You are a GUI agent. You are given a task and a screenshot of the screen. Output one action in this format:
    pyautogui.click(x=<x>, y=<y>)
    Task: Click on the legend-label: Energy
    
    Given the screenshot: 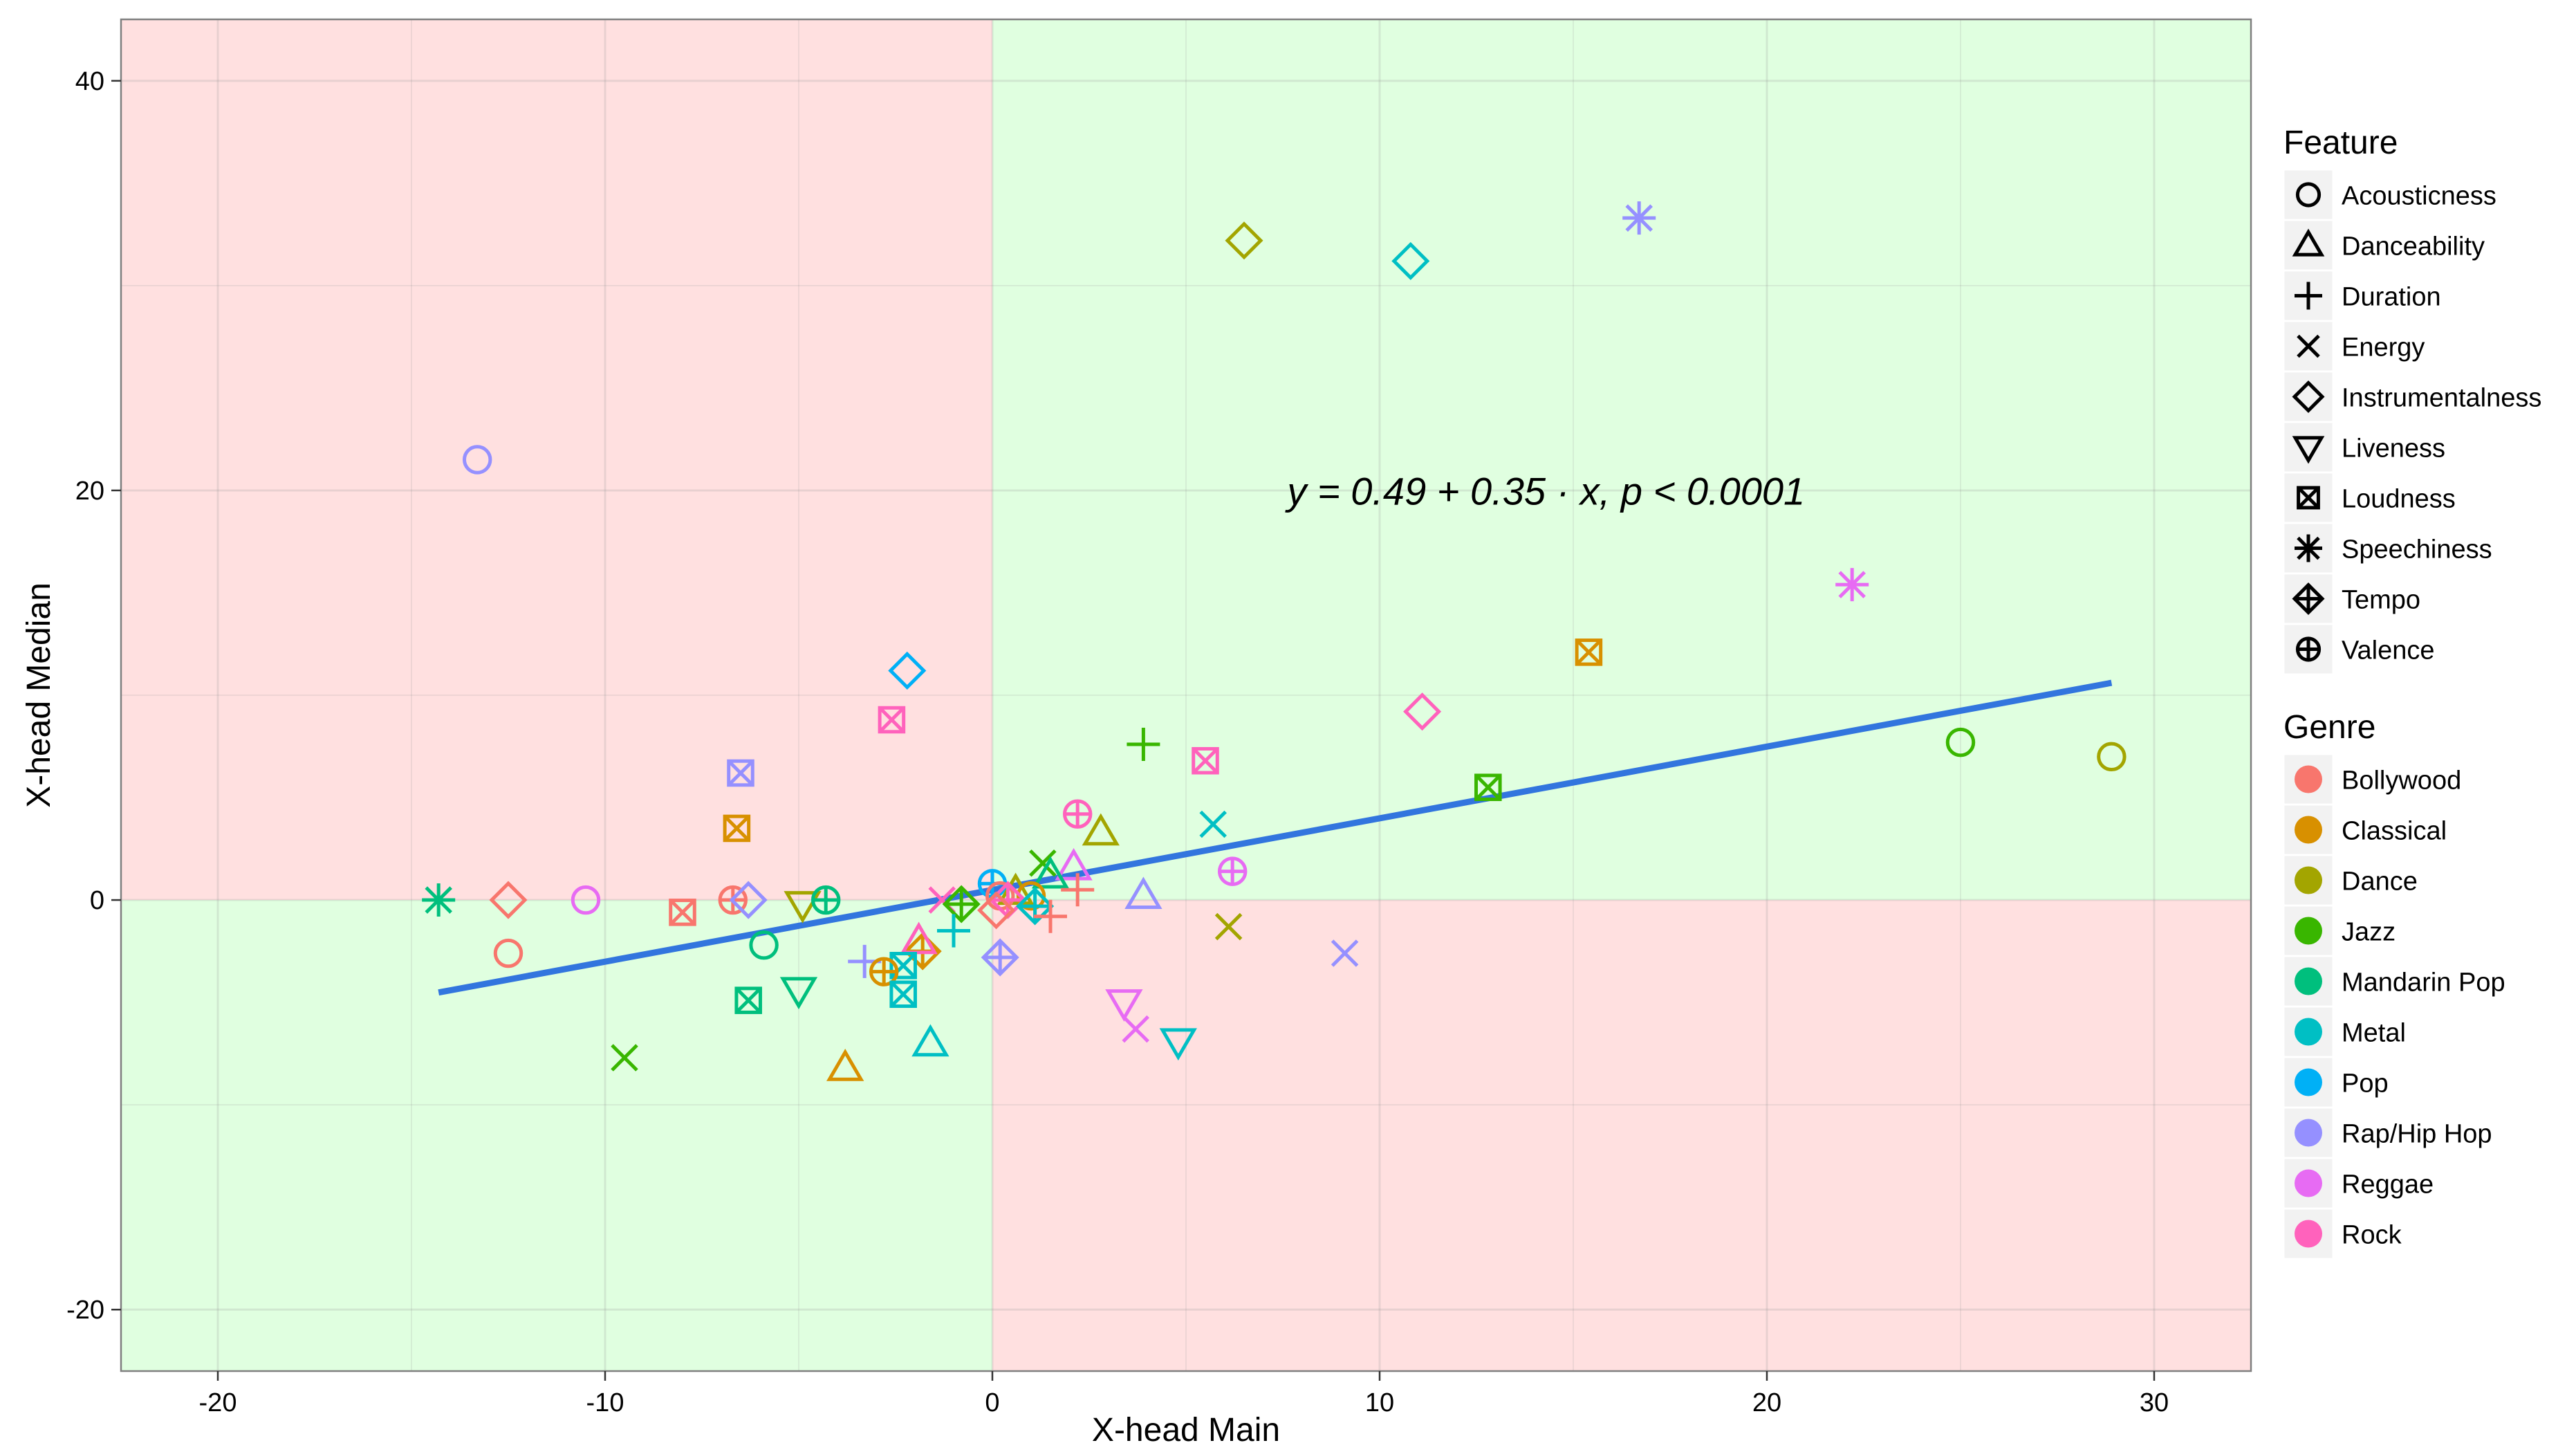 What is the action you would take?
    pyautogui.click(x=2384, y=347)
    